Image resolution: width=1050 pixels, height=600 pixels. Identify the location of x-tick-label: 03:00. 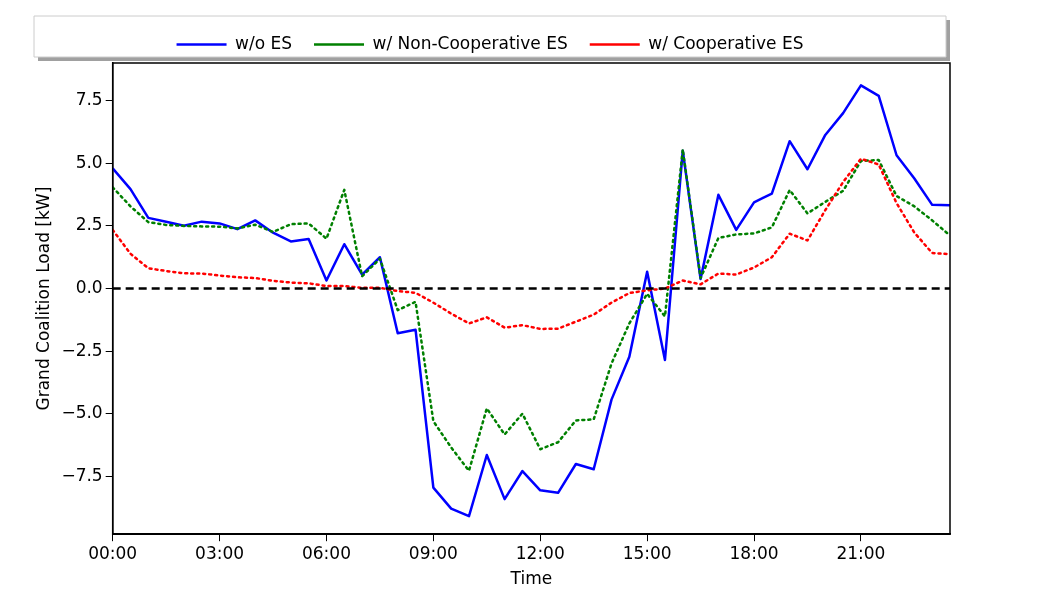
(220, 552).